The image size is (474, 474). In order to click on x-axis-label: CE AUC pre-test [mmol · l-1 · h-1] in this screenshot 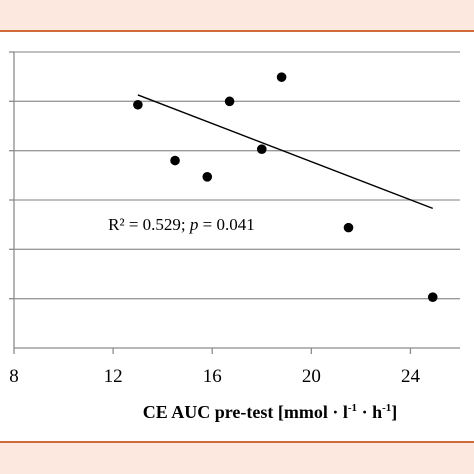, I will do `click(270, 412)`.